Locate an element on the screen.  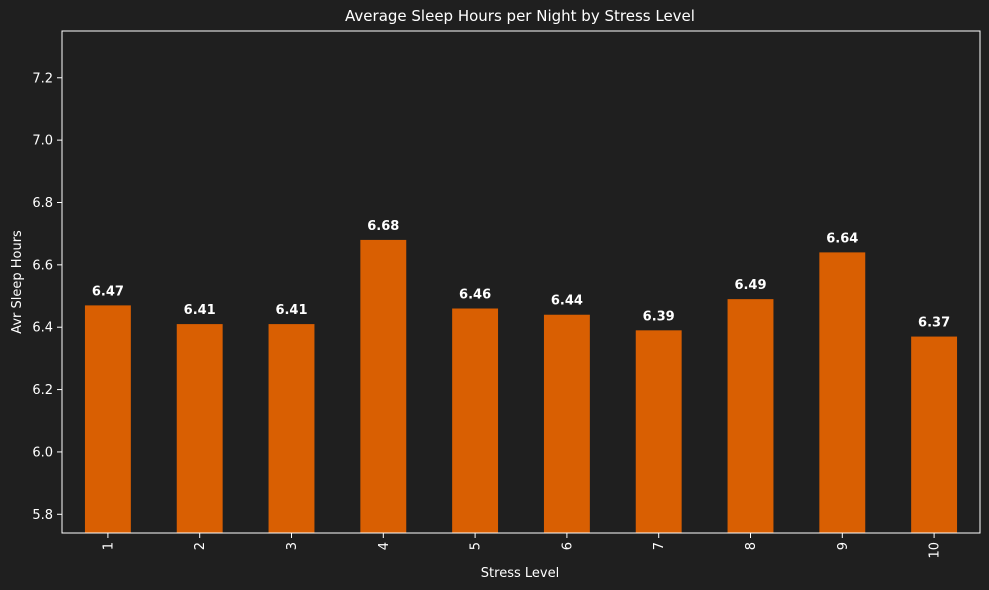
x-tick-label: 7 is located at coordinates (659, 546).